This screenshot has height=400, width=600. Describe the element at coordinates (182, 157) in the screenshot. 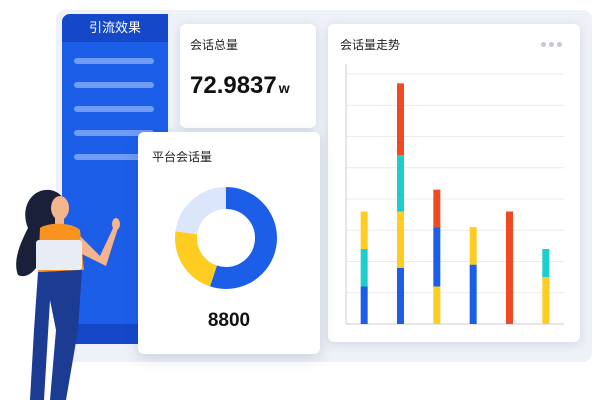

I see `platform-sessions-title: 平台会话量` at that location.